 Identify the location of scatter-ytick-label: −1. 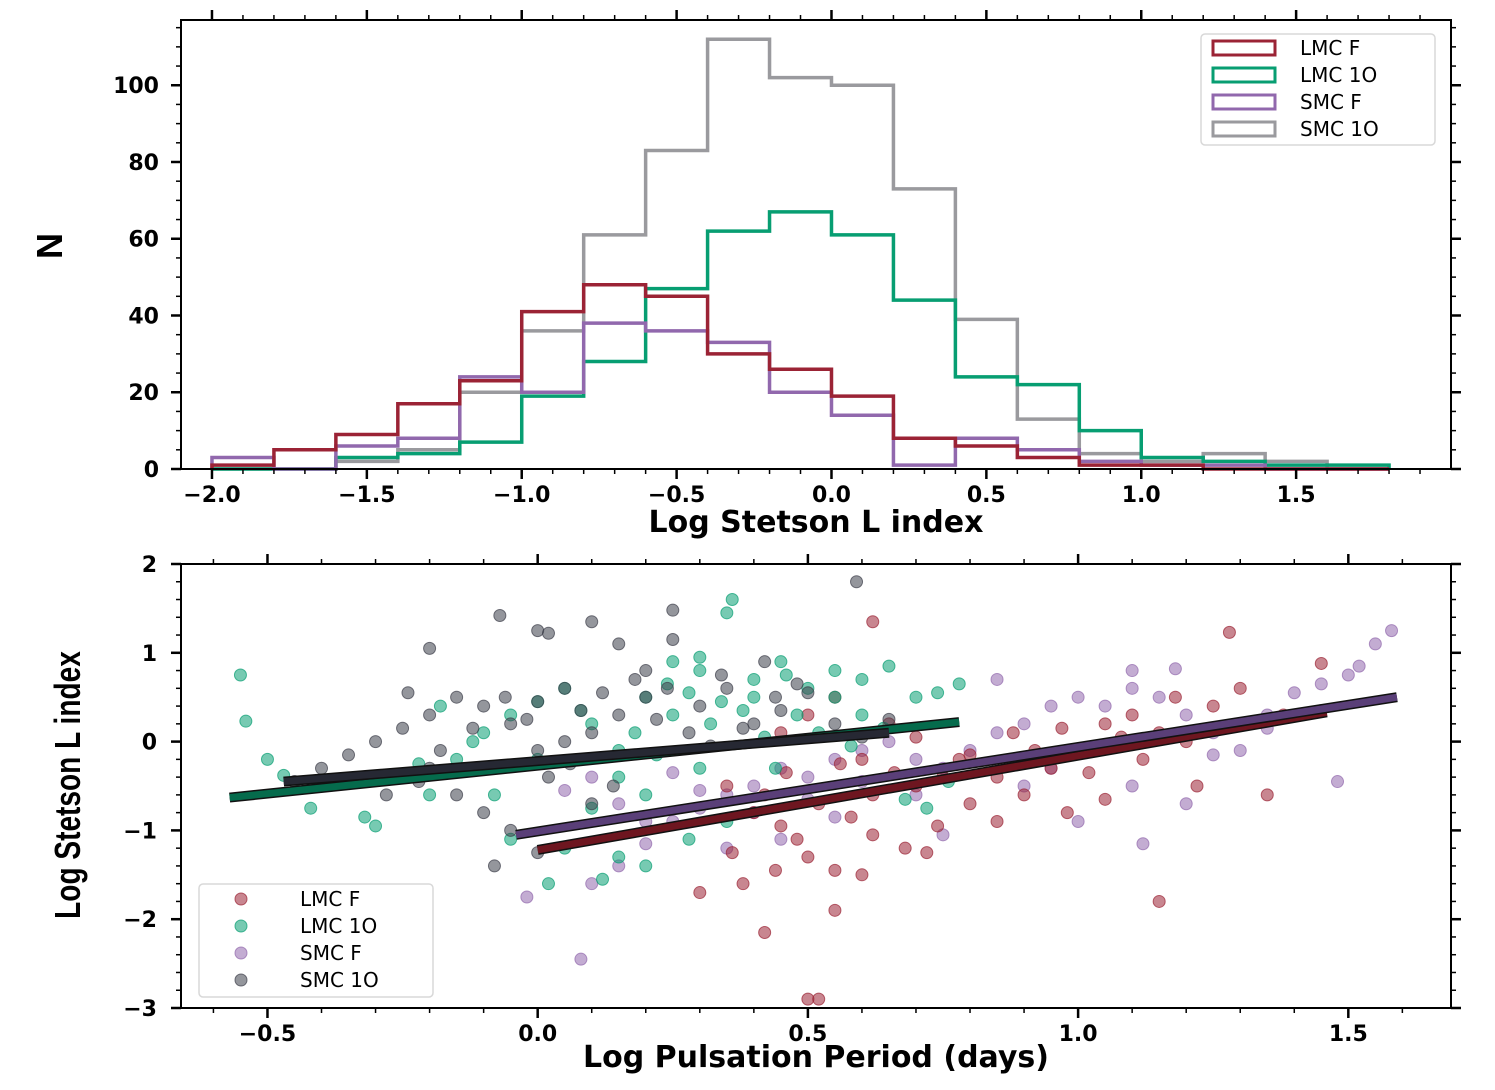
(140, 831).